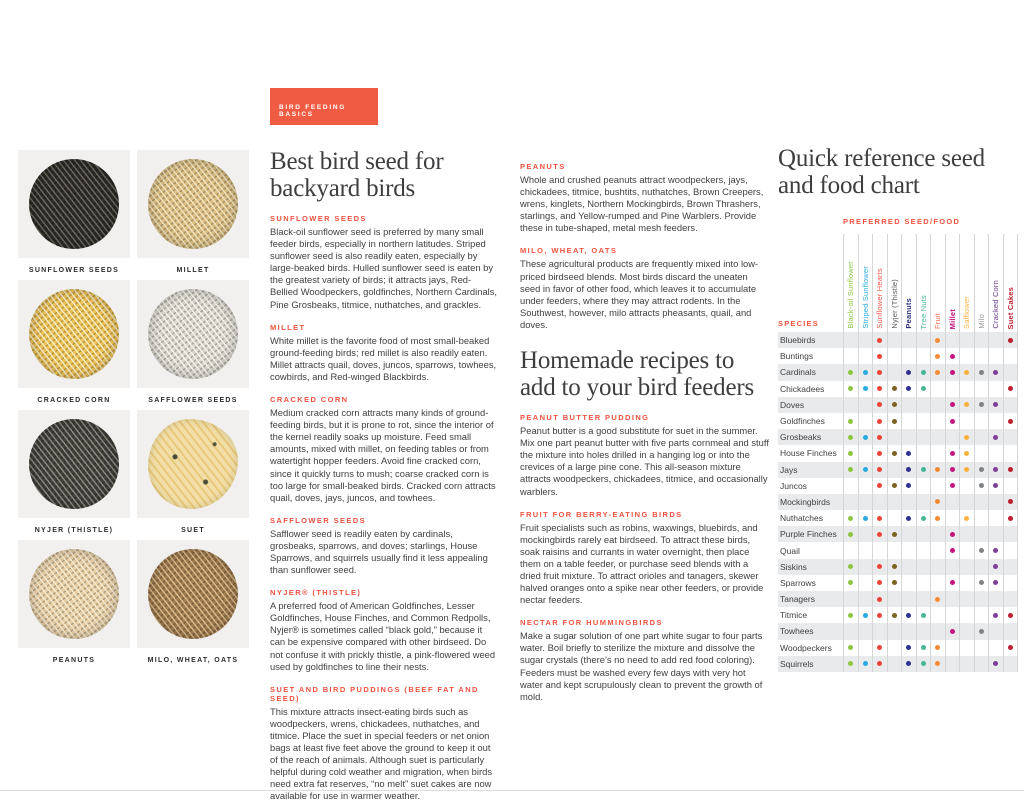  What do you see at coordinates (74, 215) in the screenshot?
I see `seed-card: SUNFLOWER SEEDS` at bounding box center [74, 215].